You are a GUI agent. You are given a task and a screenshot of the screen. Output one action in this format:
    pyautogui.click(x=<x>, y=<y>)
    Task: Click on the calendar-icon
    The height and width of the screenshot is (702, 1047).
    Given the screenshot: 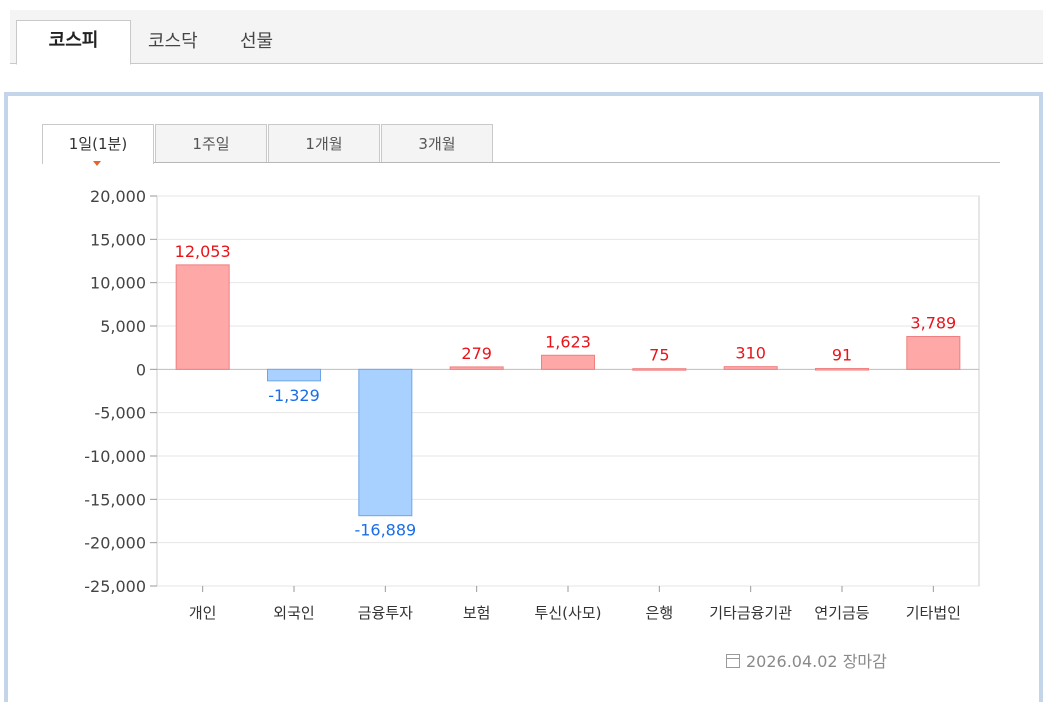 What is the action you would take?
    pyautogui.click(x=733, y=661)
    